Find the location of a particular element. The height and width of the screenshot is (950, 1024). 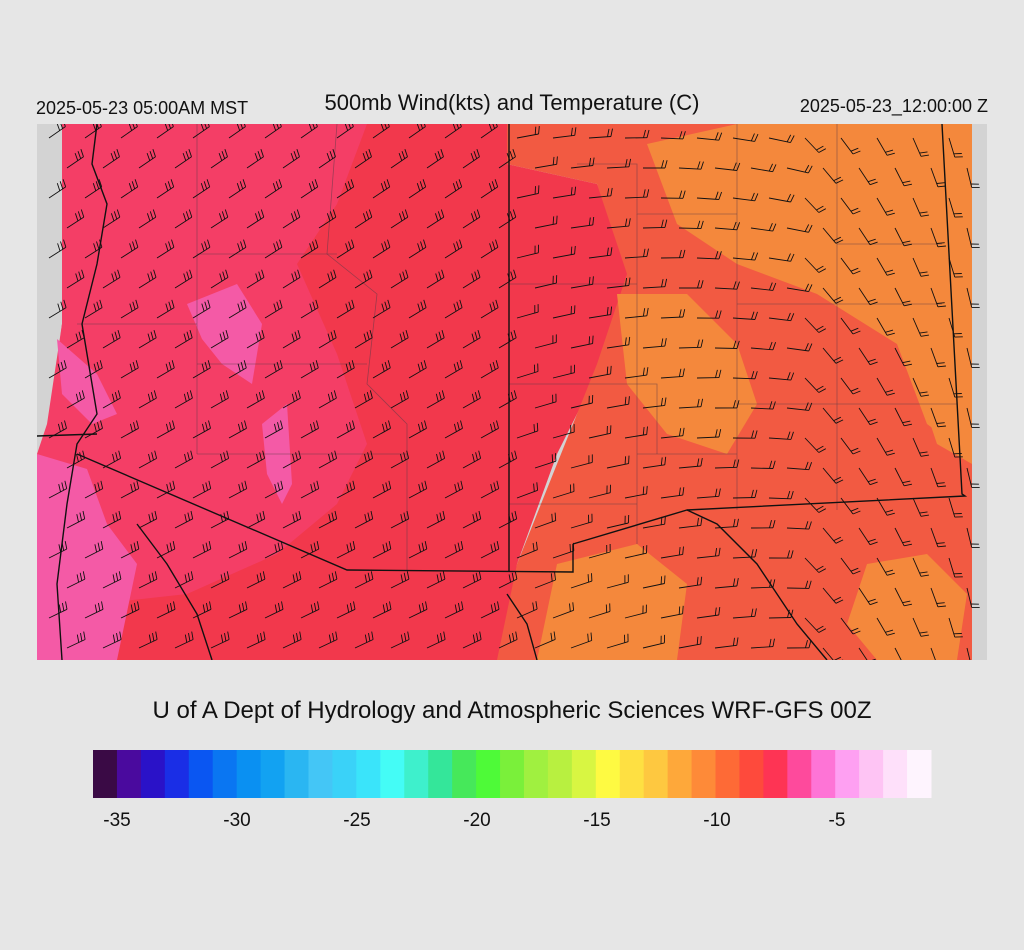

colorbar-tick-label: -25 is located at coordinates (357, 820).